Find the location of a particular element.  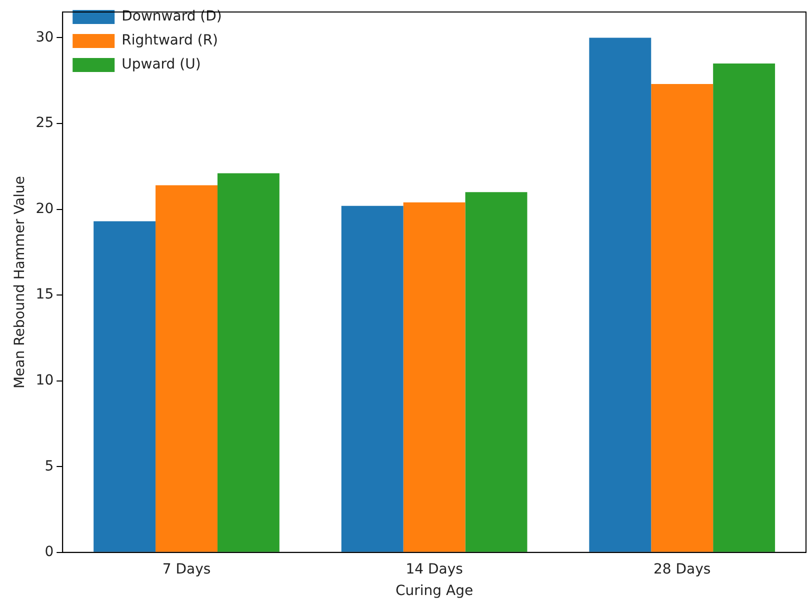

y-tick-label: 25 is located at coordinates (45, 123).